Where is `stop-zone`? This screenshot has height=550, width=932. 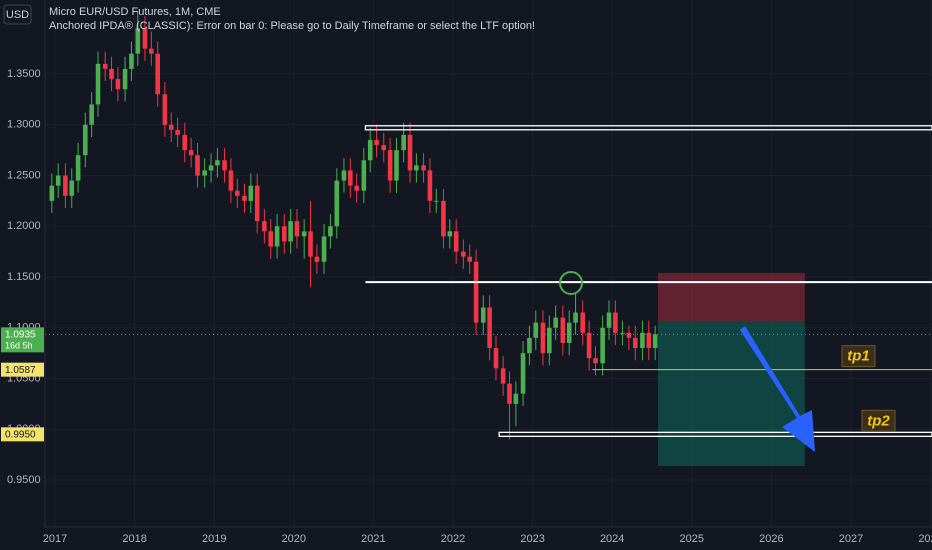
stop-zone is located at coordinates (731, 297).